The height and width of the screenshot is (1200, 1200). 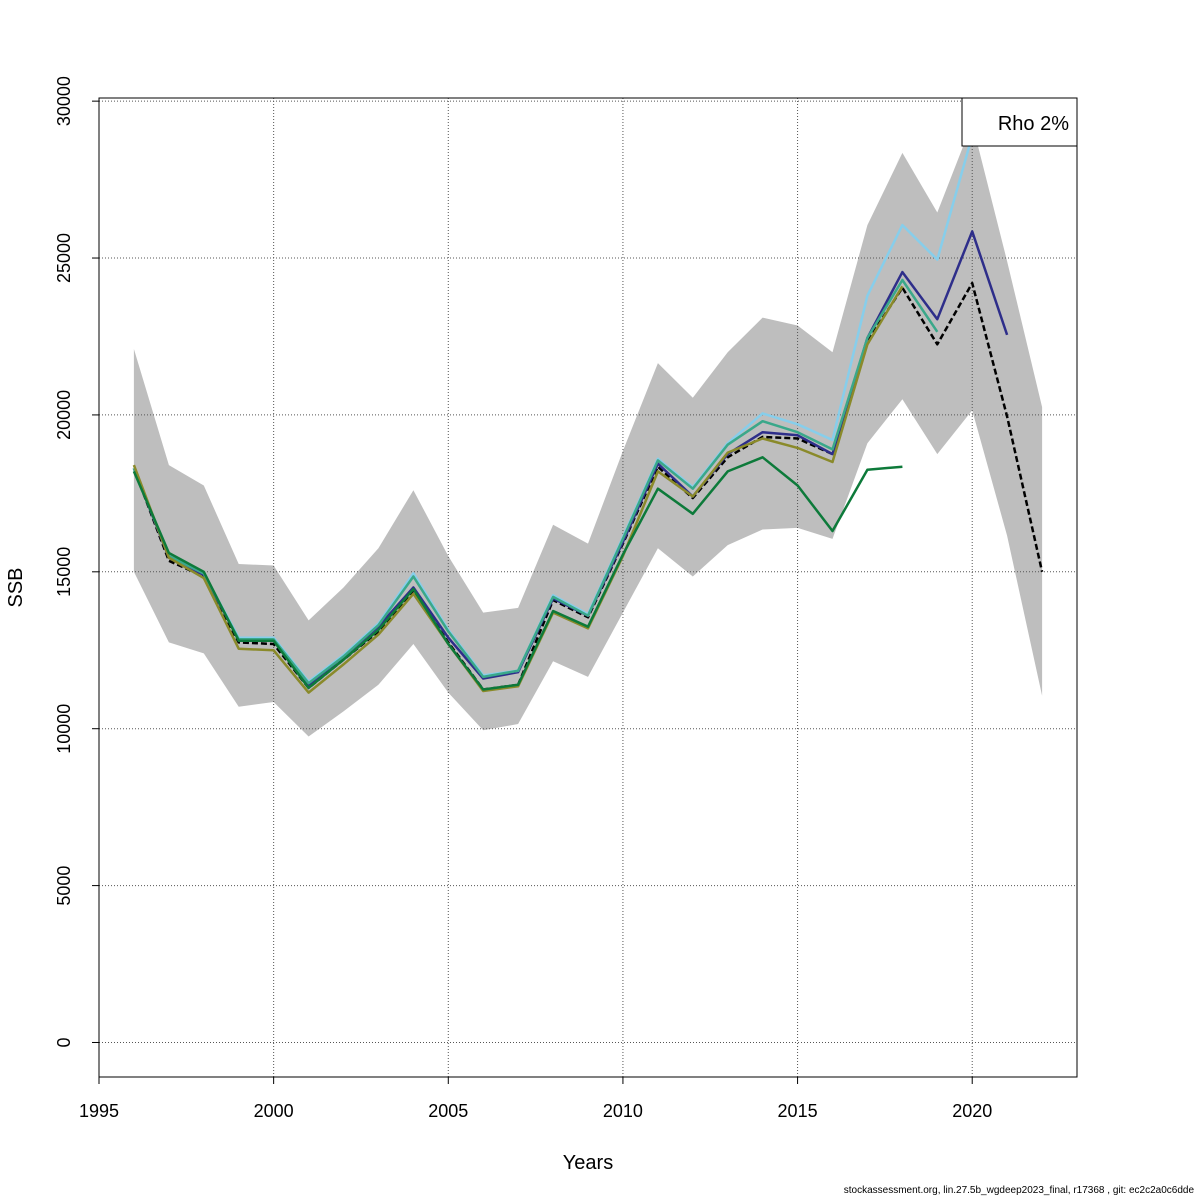 What do you see at coordinates (64, 1042) in the screenshot?
I see `y-tick-label: 0` at bounding box center [64, 1042].